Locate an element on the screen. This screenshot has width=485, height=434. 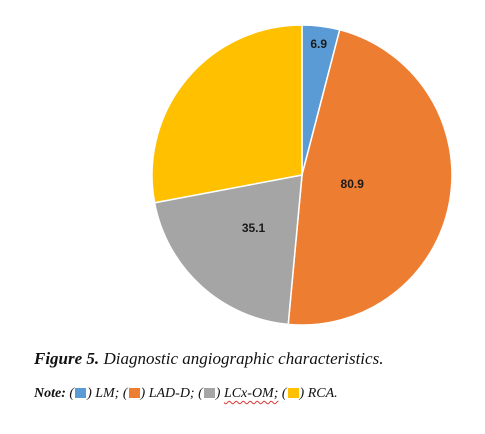
legend-item-lcx-om: LCx-OM; is located at coordinates (251, 393).